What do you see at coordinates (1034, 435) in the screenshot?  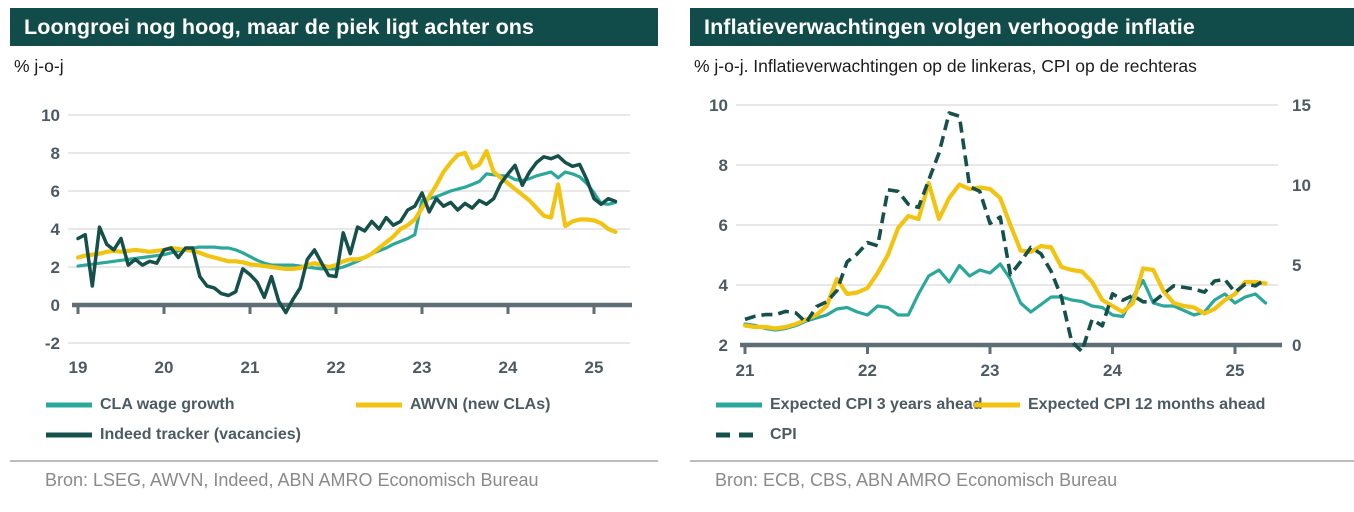 I see `legend-row: CPI` at bounding box center [1034, 435].